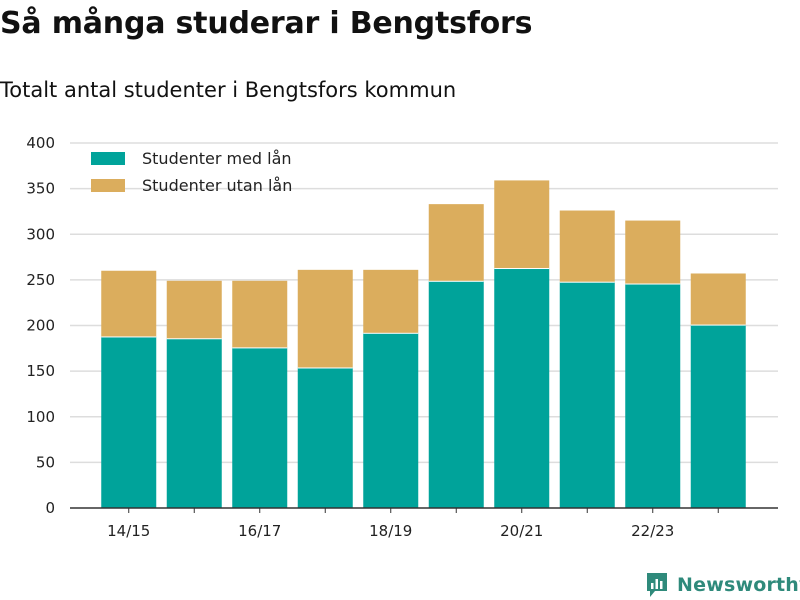 This screenshot has height=600, width=800. Describe the element at coordinates (390, 531) in the screenshot. I see `x-tick-label: 18/19` at that location.